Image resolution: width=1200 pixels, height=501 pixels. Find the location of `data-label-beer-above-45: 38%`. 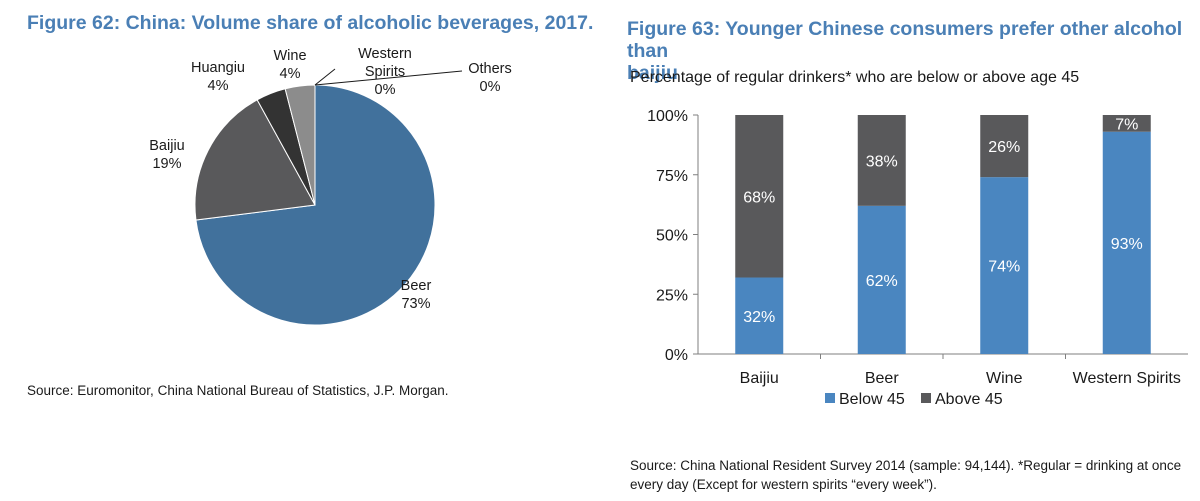

data-label-beer-above-45: 38% is located at coordinates (882, 161).